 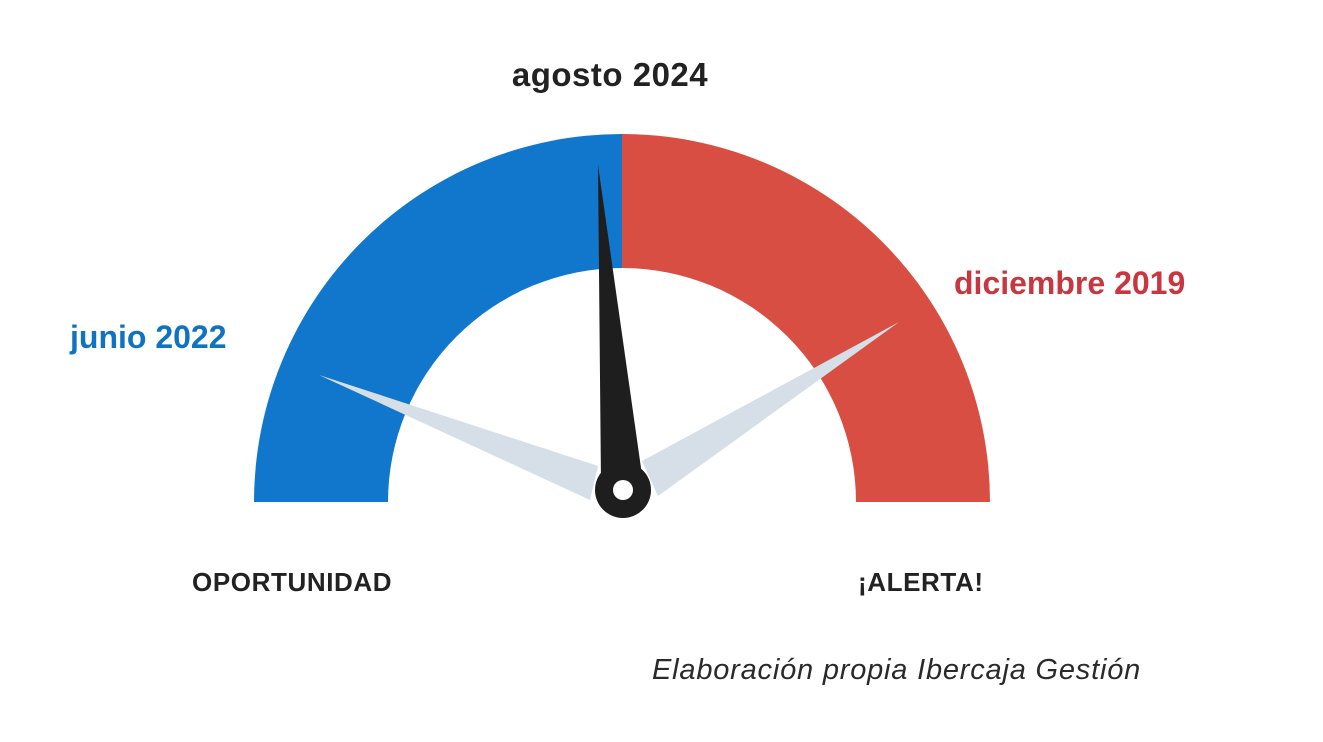 I want to click on needle-label-agosto-2024: agosto 2024, so click(x=610, y=74).